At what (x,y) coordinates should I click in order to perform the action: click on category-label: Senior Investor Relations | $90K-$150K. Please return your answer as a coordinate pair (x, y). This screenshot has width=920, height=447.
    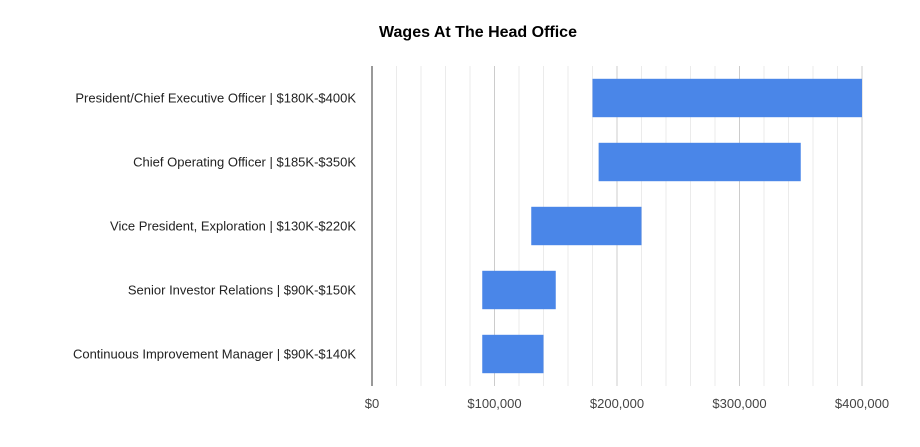
    Looking at the image, I should click on (242, 290).